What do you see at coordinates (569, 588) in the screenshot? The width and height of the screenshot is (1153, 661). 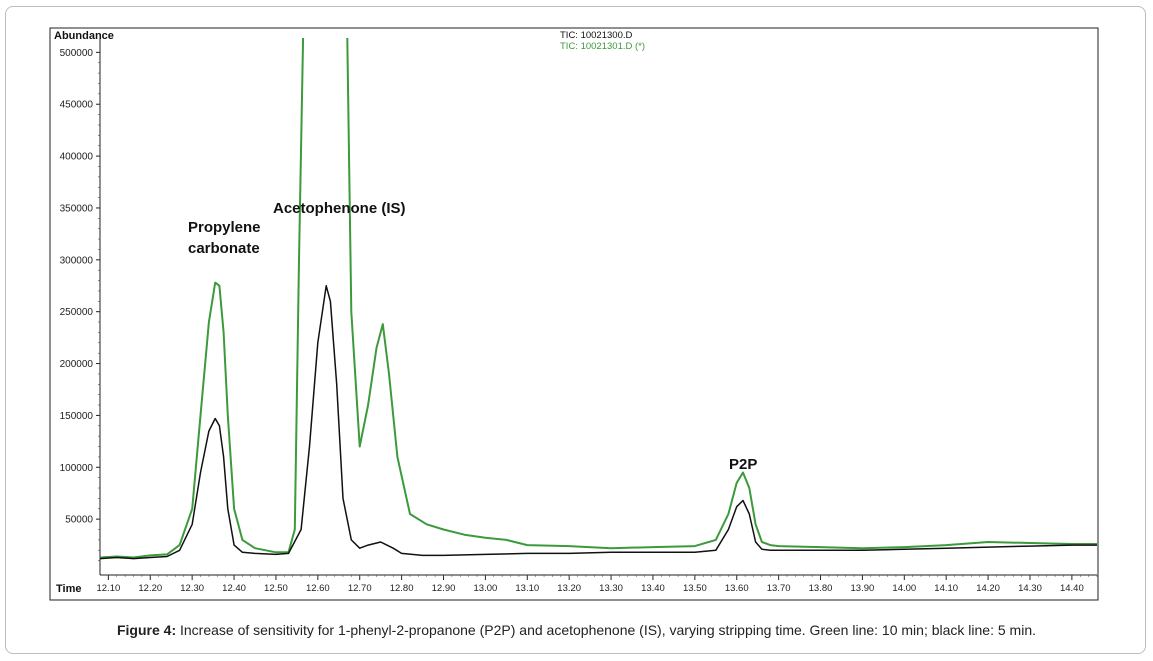 I see `x-tick-label: 13.20` at bounding box center [569, 588].